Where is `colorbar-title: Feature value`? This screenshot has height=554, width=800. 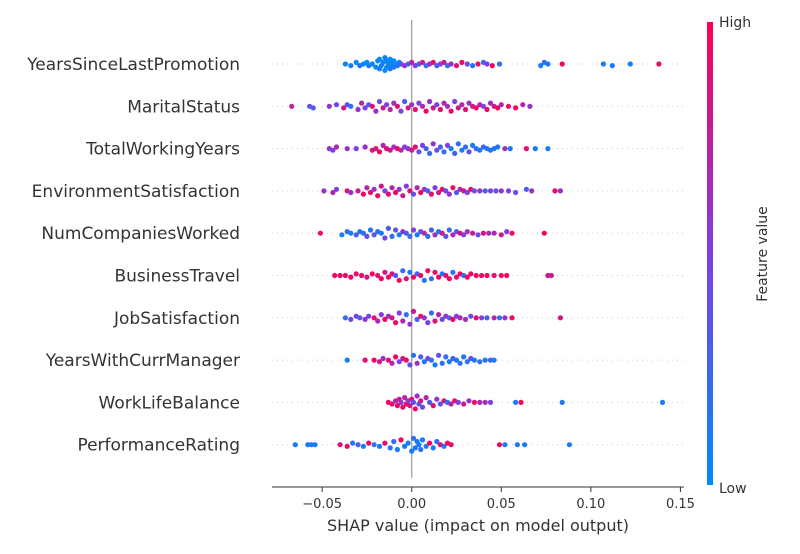
colorbar-title: Feature value is located at coordinates (763, 254).